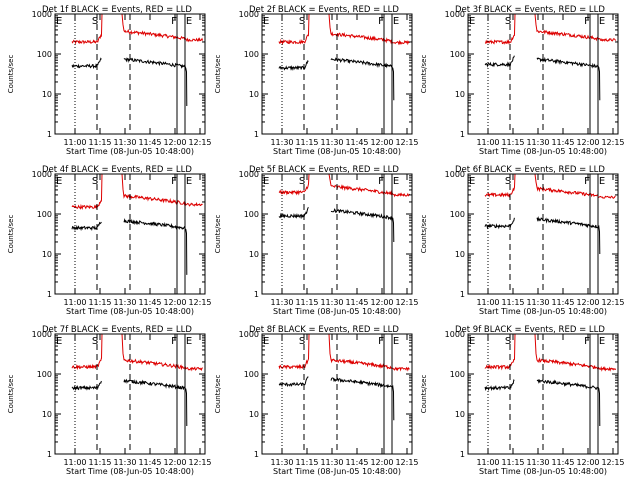 This screenshot has height=480, width=640. Describe the element at coordinates (530, 330) in the screenshot. I see `panel-title: Det 9f BLACK = Events, RED = LLD` at that location.